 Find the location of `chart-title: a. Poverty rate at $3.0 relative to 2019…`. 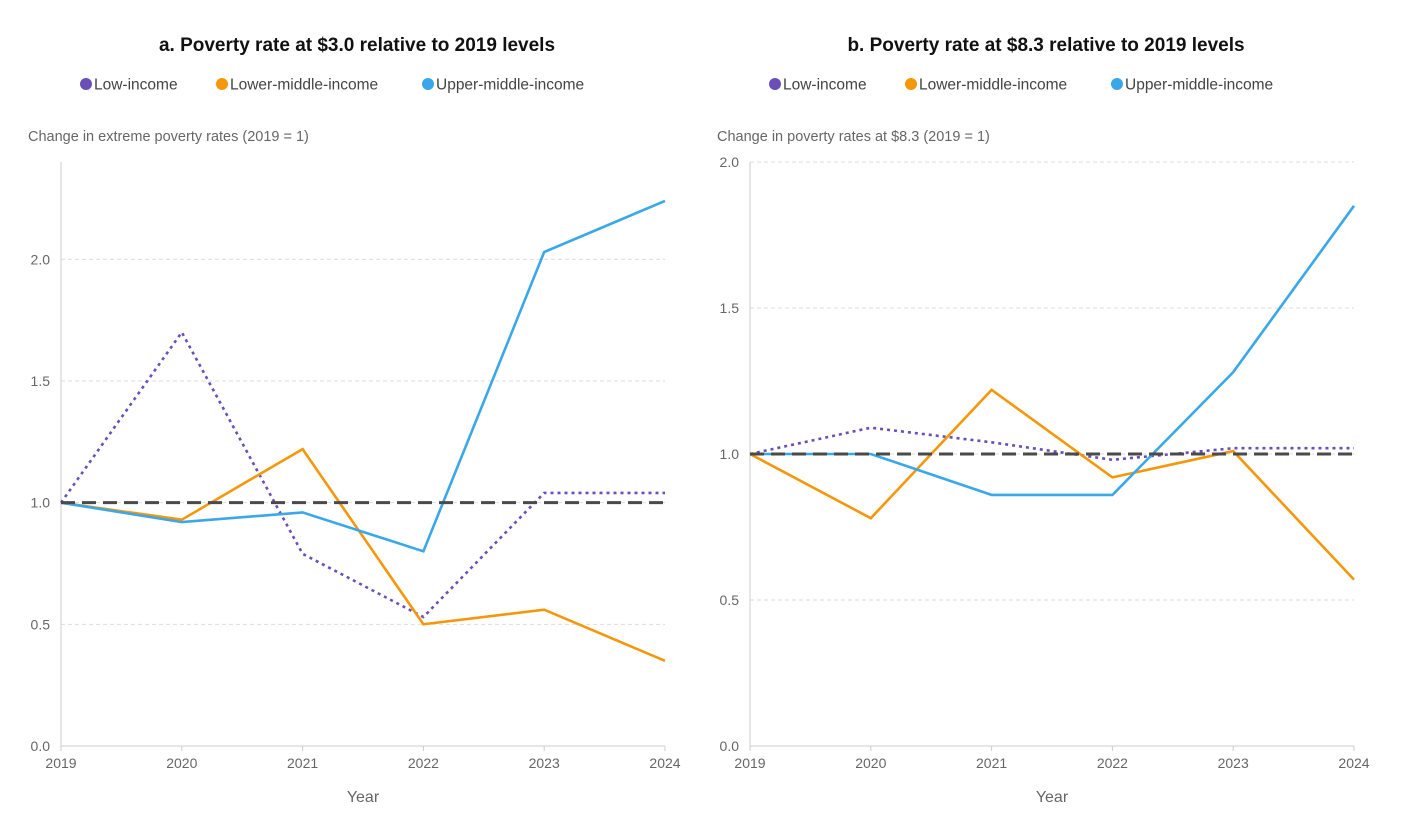

chart-title: a. Poverty rate at $3.0 relative to 2019… is located at coordinates (357, 45).